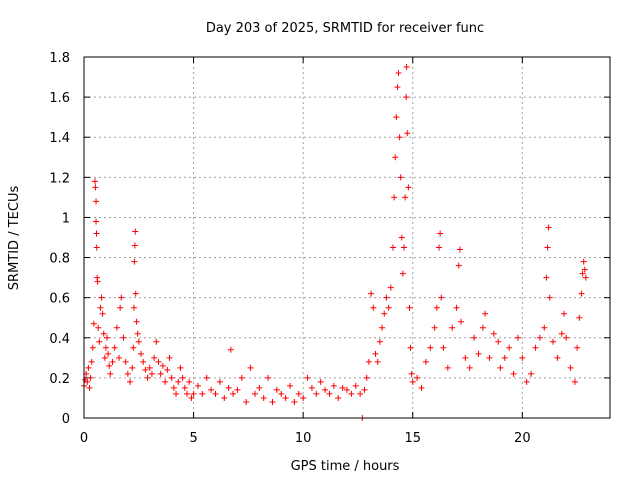 This screenshot has height=480, width=640. What do you see at coordinates (59, 339) in the screenshot?
I see `y-tick-label: 0.4` at bounding box center [59, 339].